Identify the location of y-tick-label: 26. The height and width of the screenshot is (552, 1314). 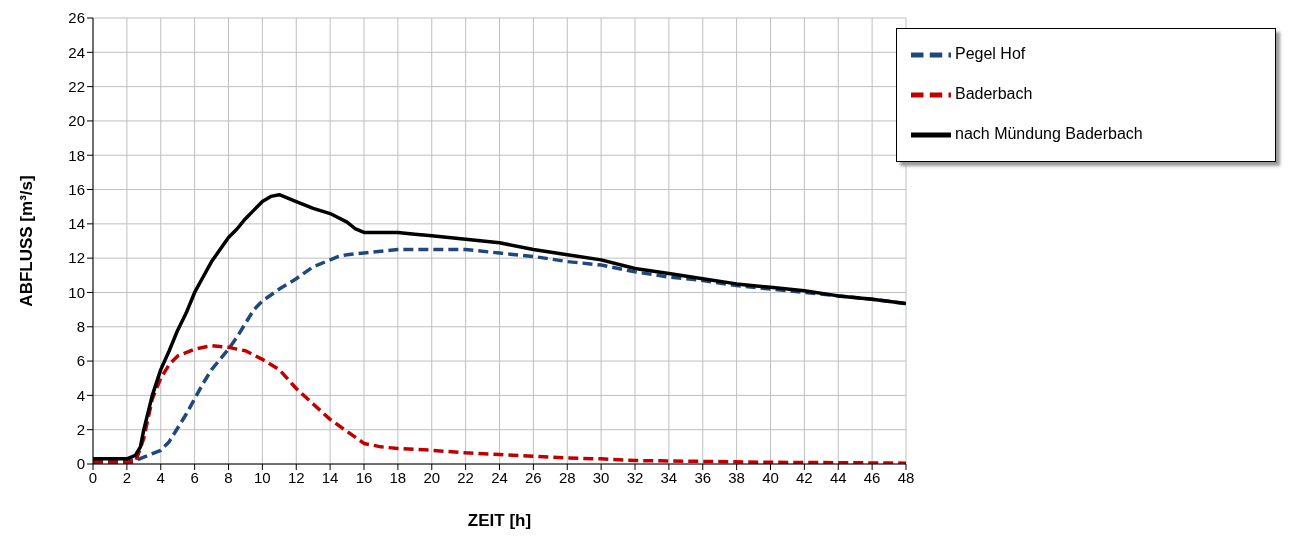
(76, 18).